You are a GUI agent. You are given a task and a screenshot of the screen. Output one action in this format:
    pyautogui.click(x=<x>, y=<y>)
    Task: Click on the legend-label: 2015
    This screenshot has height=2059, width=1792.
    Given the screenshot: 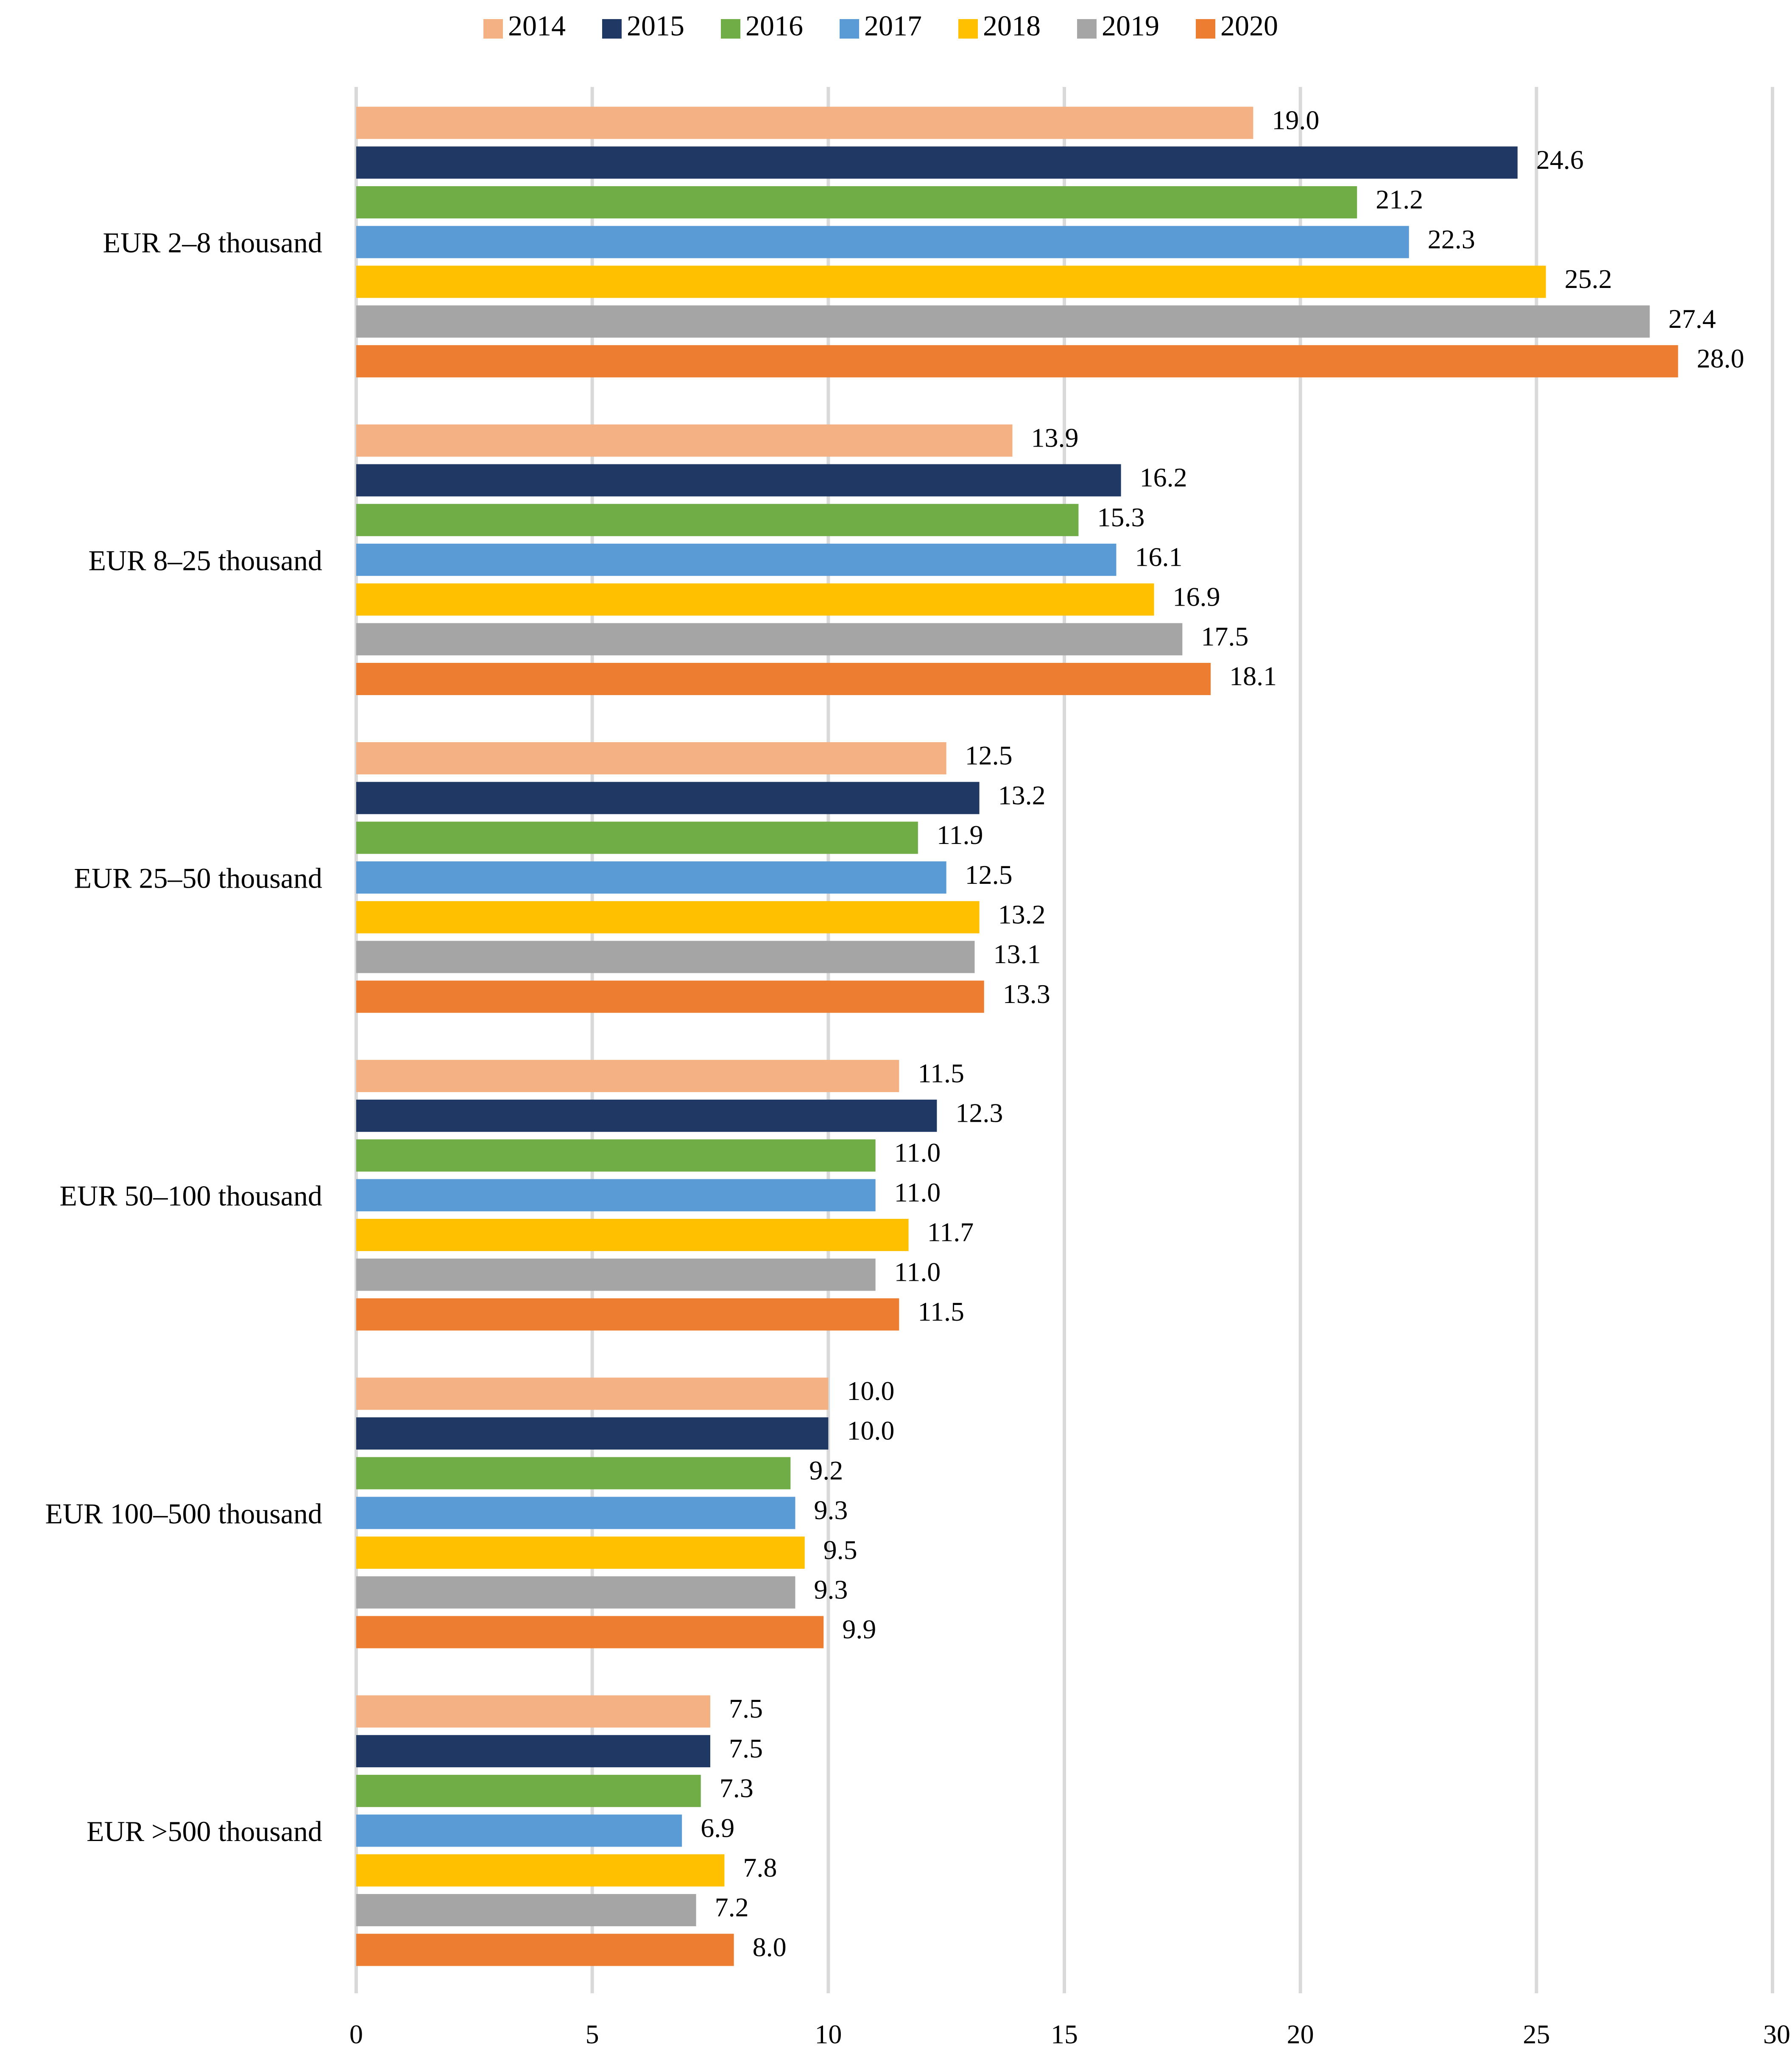 What is the action you would take?
    pyautogui.click(x=655, y=26)
    